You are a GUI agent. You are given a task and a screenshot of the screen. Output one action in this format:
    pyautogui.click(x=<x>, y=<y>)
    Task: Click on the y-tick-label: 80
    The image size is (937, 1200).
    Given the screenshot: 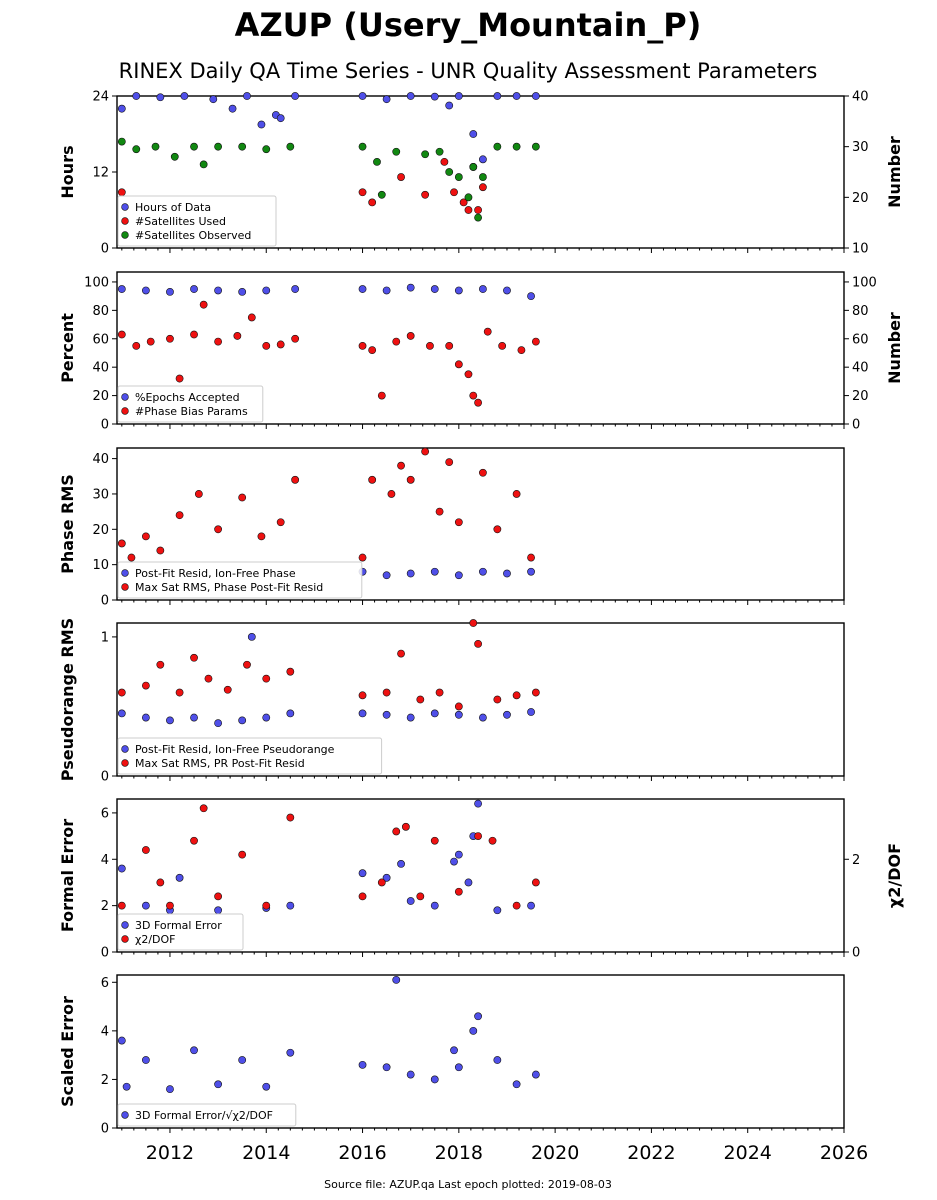 What is the action you would take?
    pyautogui.click(x=100, y=311)
    